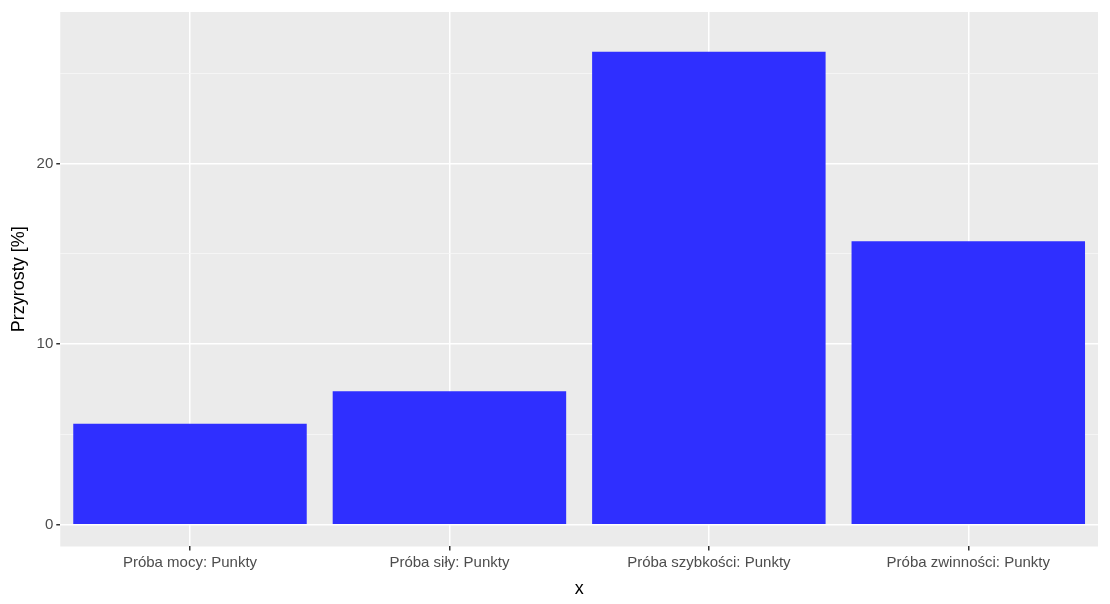 This screenshot has height=604, width=1110. I want to click on x-tick-label: Próba zwinności: Punkty, so click(968, 561).